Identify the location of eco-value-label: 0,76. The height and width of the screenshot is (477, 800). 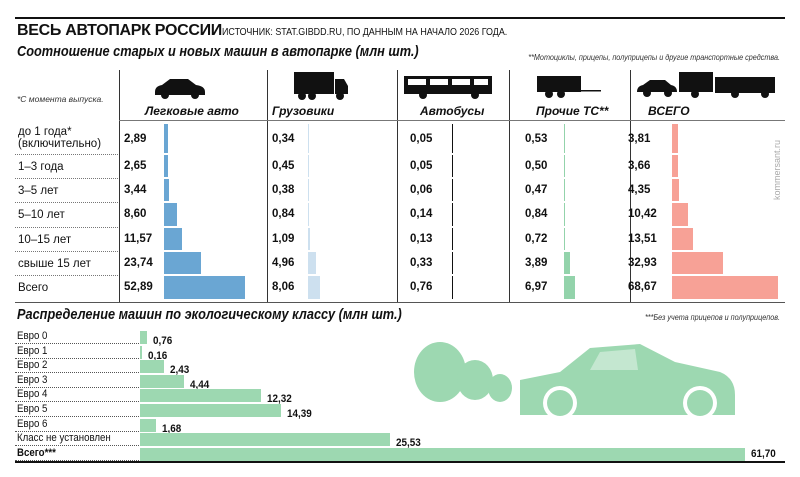
(163, 341).